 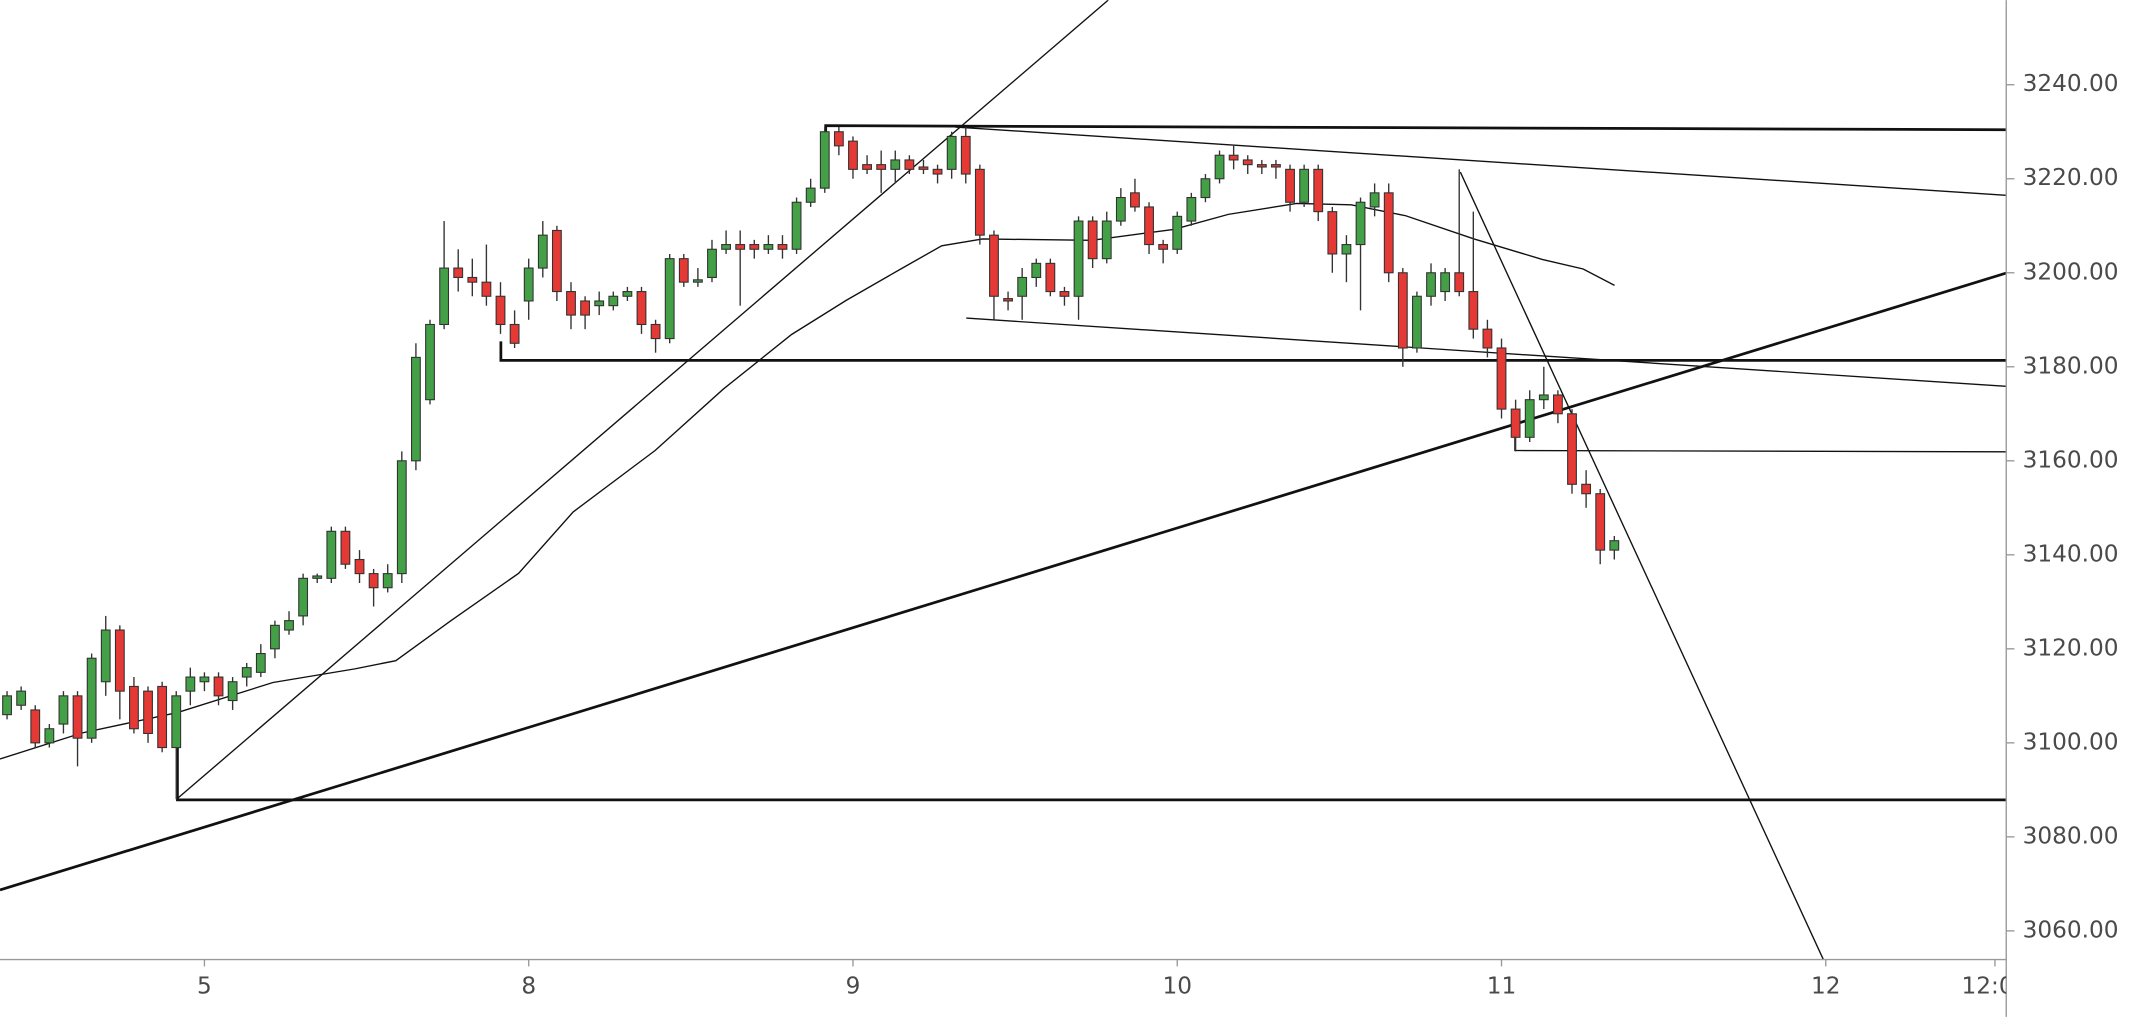 What do you see at coordinates (2071, 741) in the screenshot?
I see `y-tick-label: 3100.00` at bounding box center [2071, 741].